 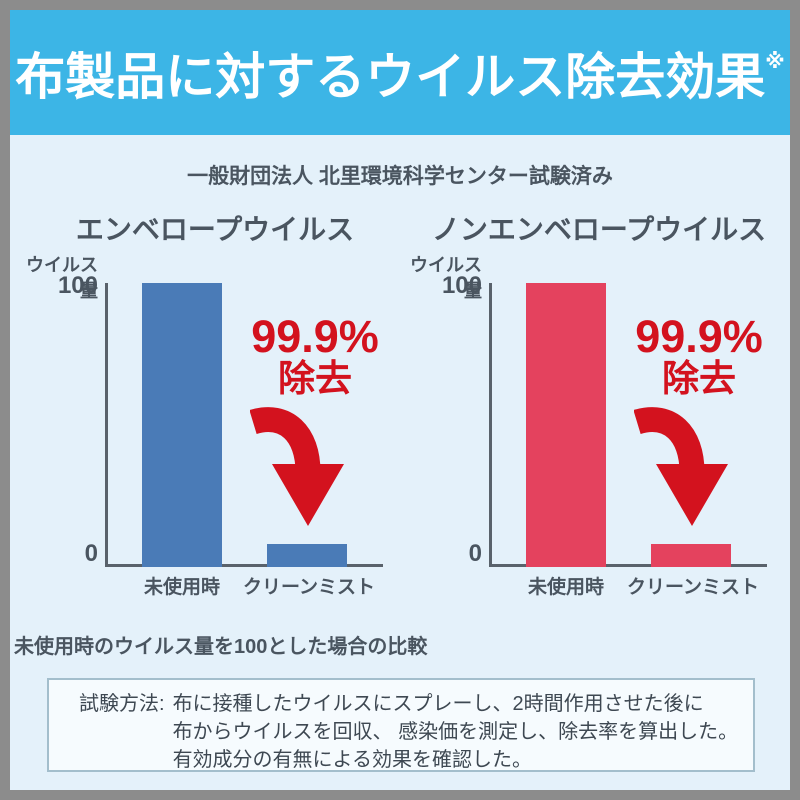 What do you see at coordinates (599, 229) in the screenshot?
I see `chart-title: ノンエンベロープウイルス` at bounding box center [599, 229].